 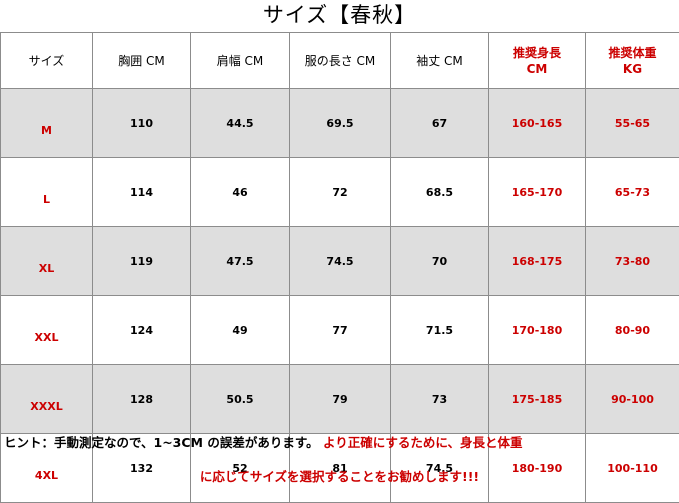 I want to click on weight-cell: 55-65, so click(x=632, y=123).